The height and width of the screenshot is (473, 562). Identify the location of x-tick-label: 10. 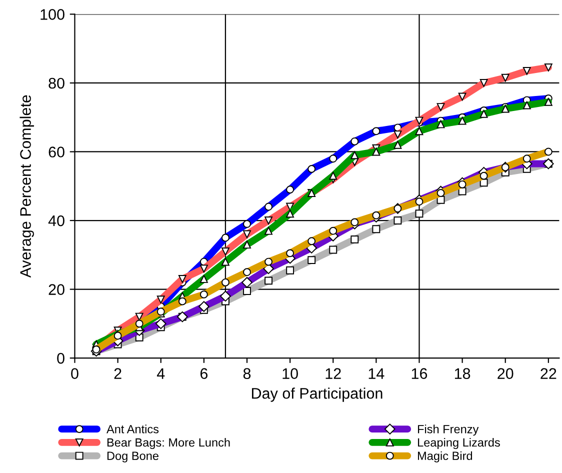
(290, 374).